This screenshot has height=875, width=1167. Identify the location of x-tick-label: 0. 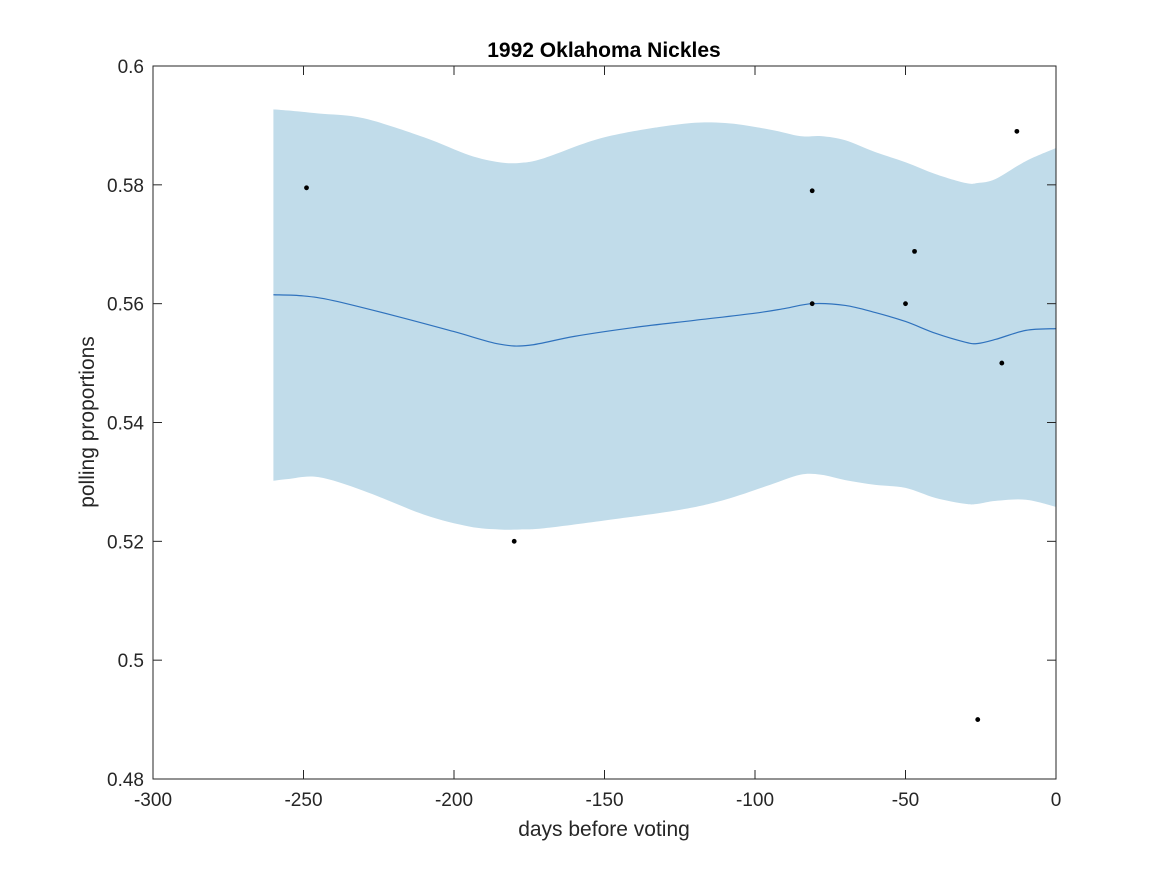
(1056, 800).